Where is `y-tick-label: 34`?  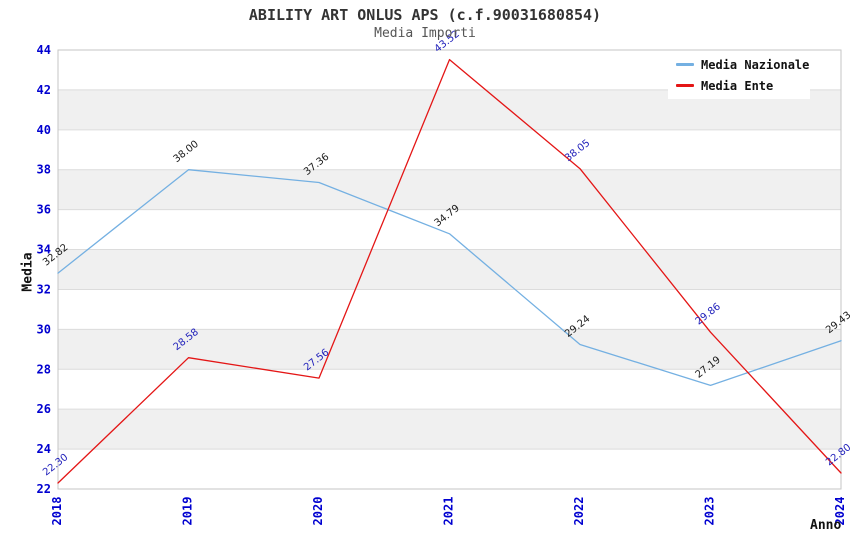 y-tick-label: 34 is located at coordinates (44, 250).